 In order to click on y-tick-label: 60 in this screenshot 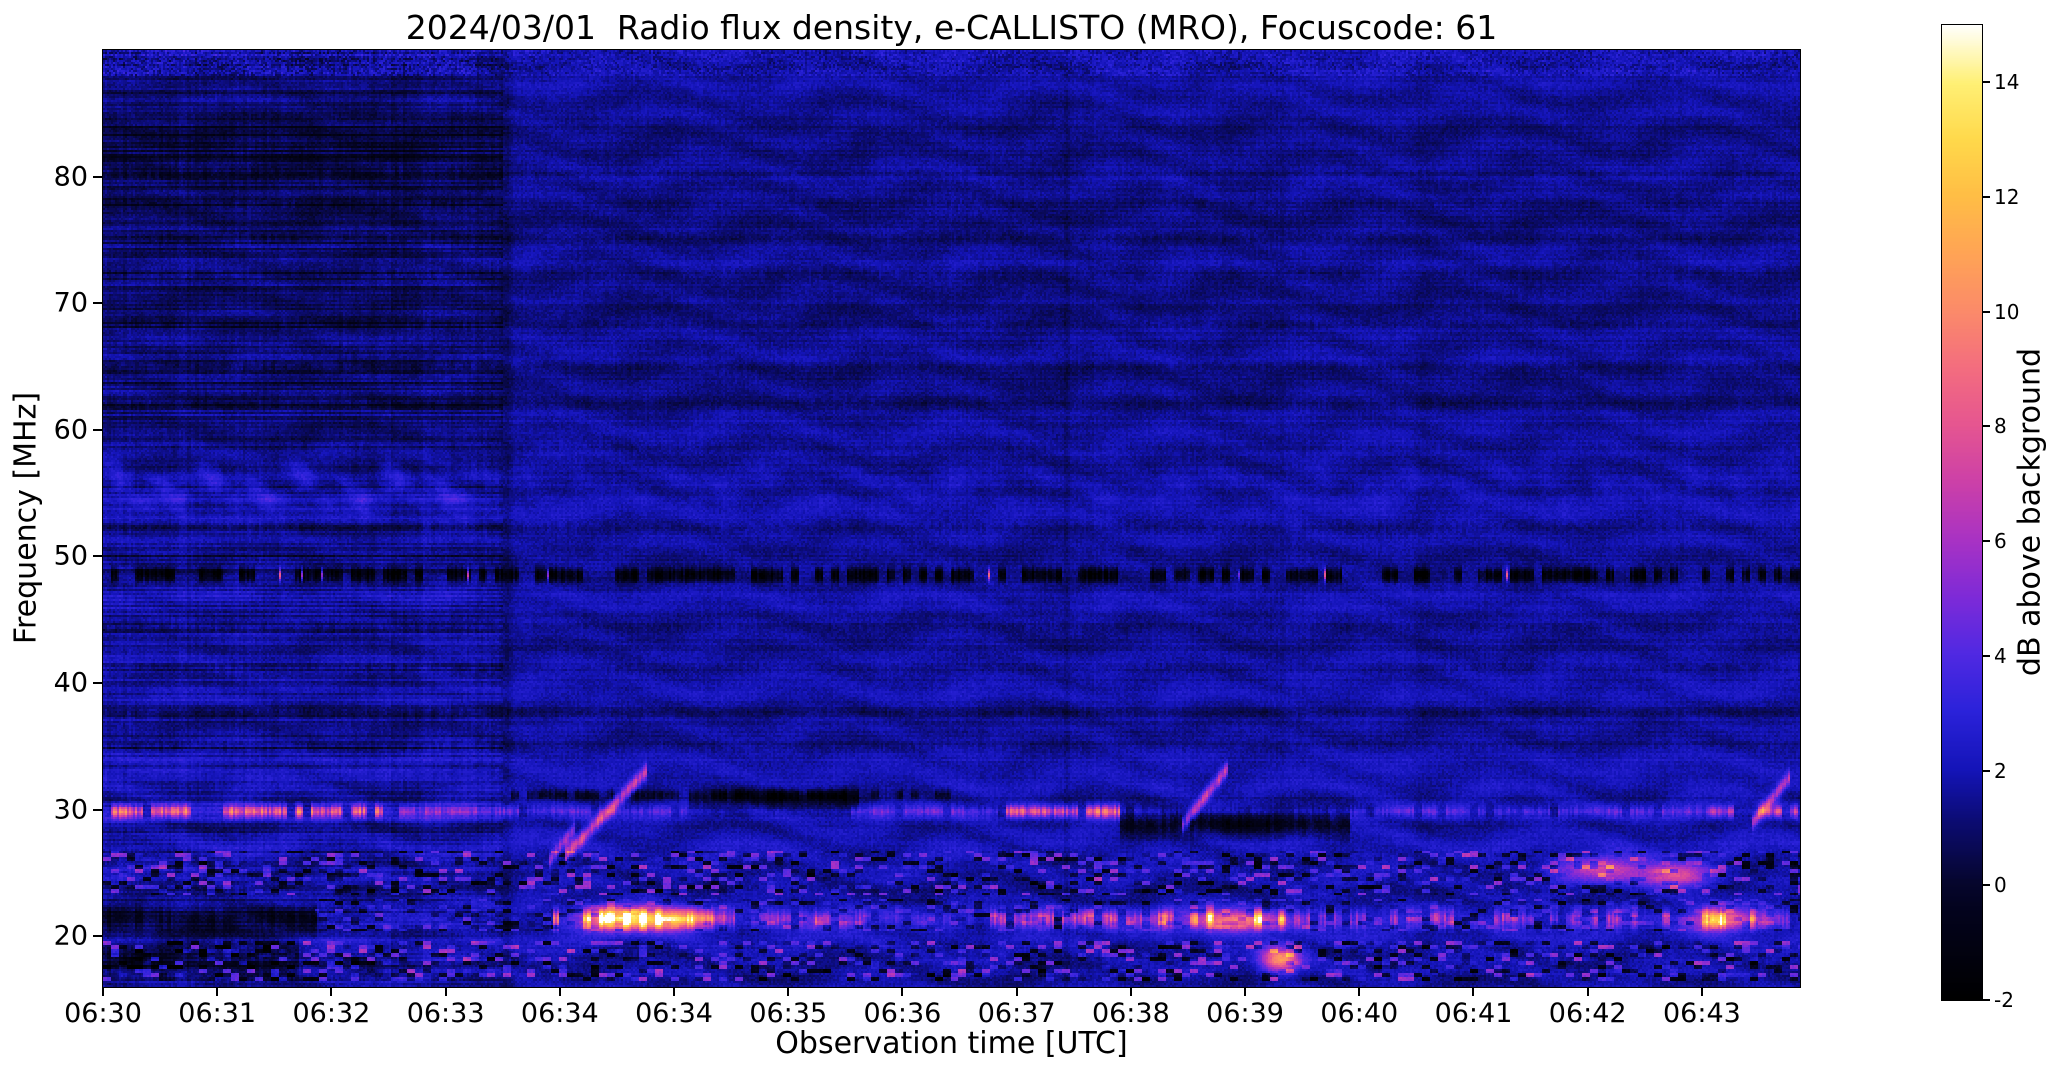, I will do `click(70, 430)`.